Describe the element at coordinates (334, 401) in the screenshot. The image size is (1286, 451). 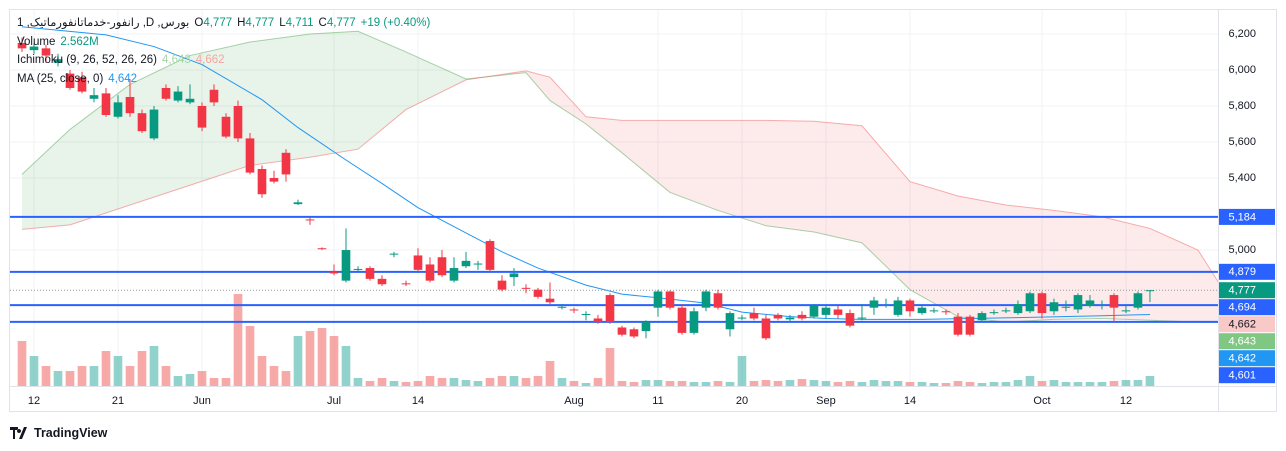
I see `x-tick-label: Jul` at that location.